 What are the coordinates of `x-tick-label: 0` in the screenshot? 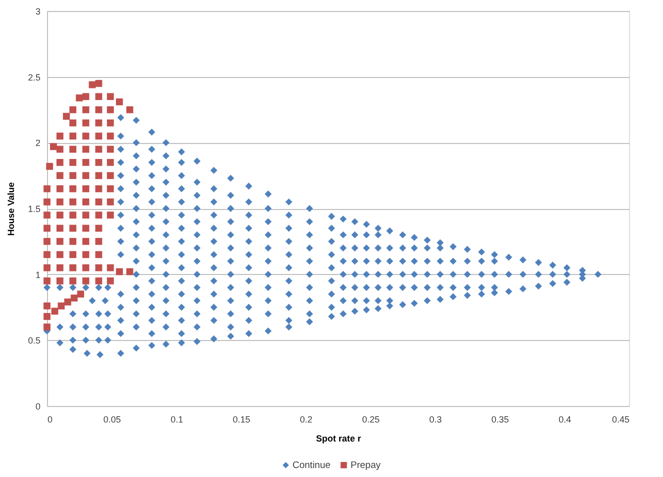 It's located at (50, 419).